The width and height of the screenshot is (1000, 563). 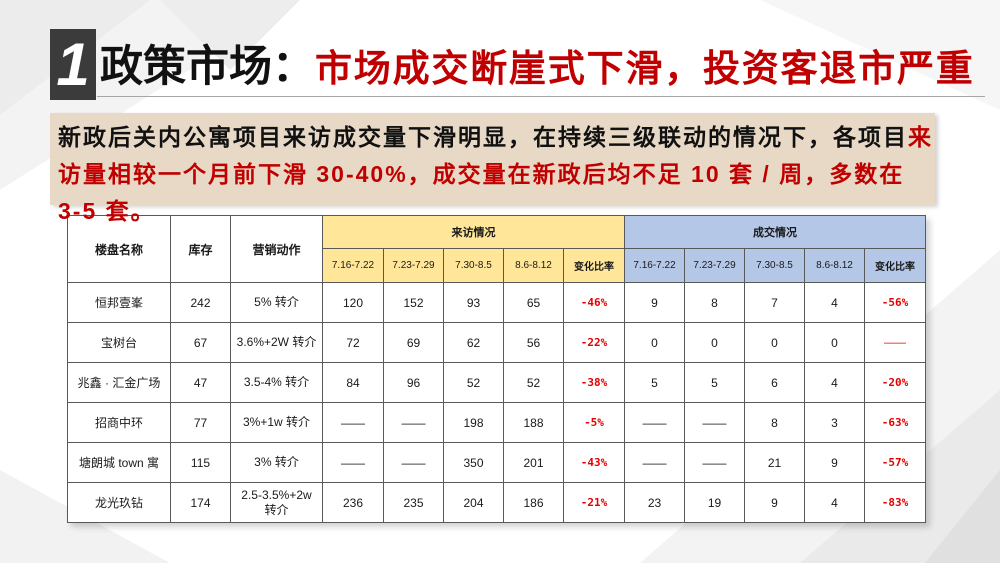 What do you see at coordinates (276, 502) in the screenshot?
I see `marketing-cell: 2.5-3.5%+2w 转介` at bounding box center [276, 502].